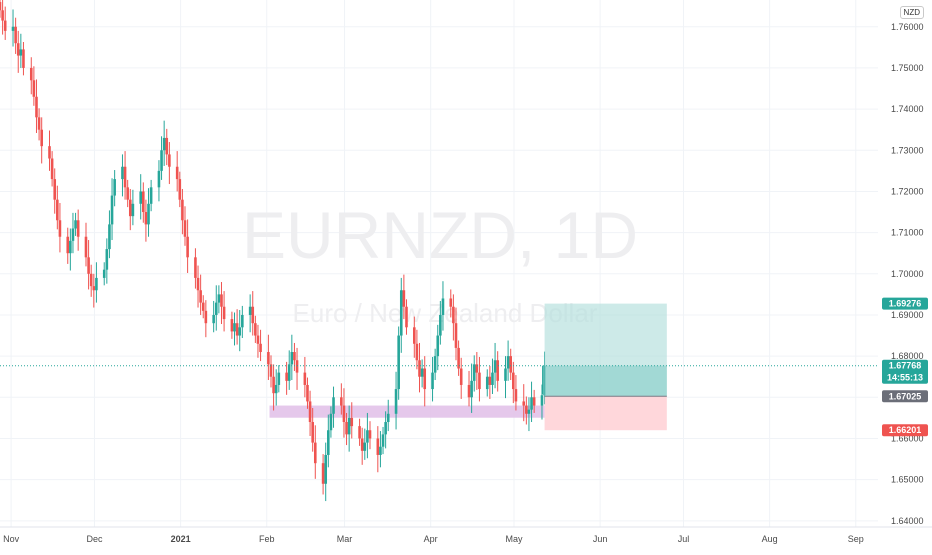 This screenshot has height=555, width=932. I want to click on x-tick-label: Dec, so click(94, 539).